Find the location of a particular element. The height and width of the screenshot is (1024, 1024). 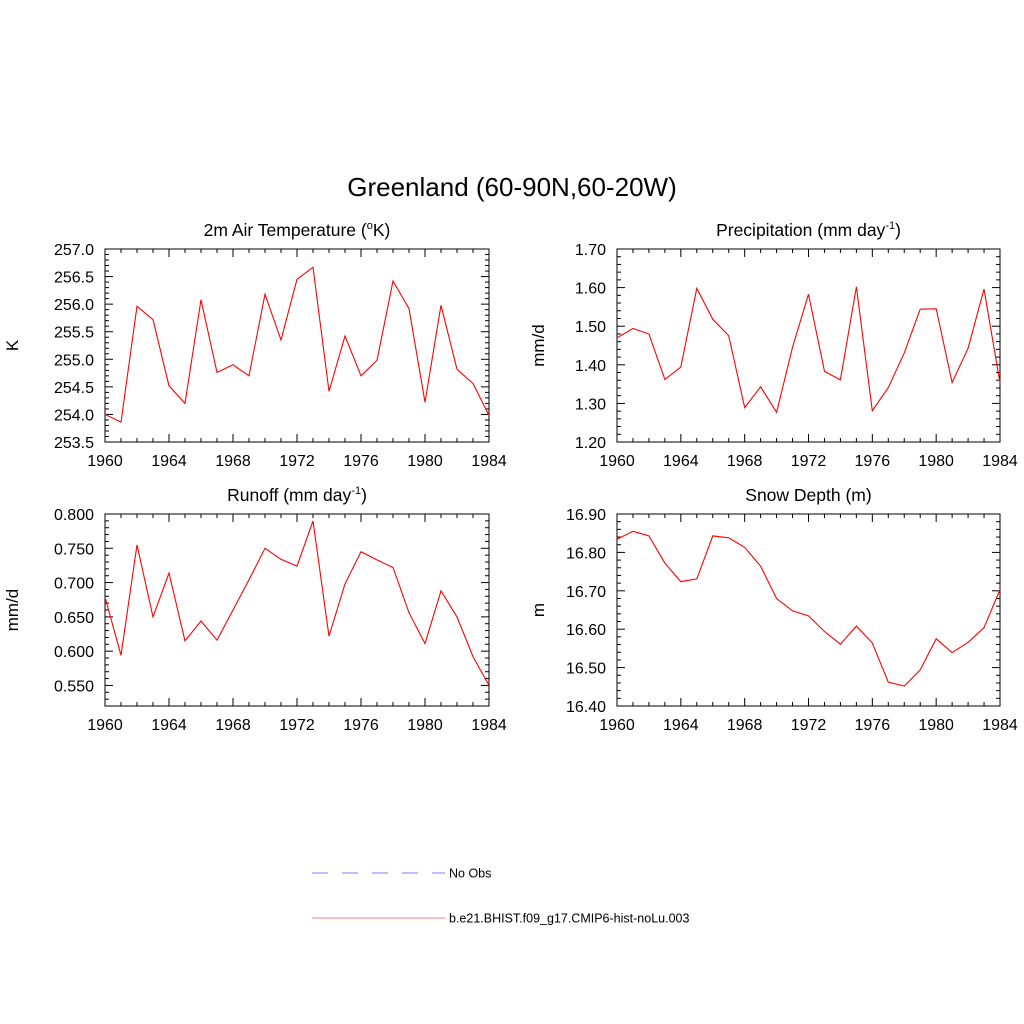

y-tick-label: 0.700 is located at coordinates (74, 584).